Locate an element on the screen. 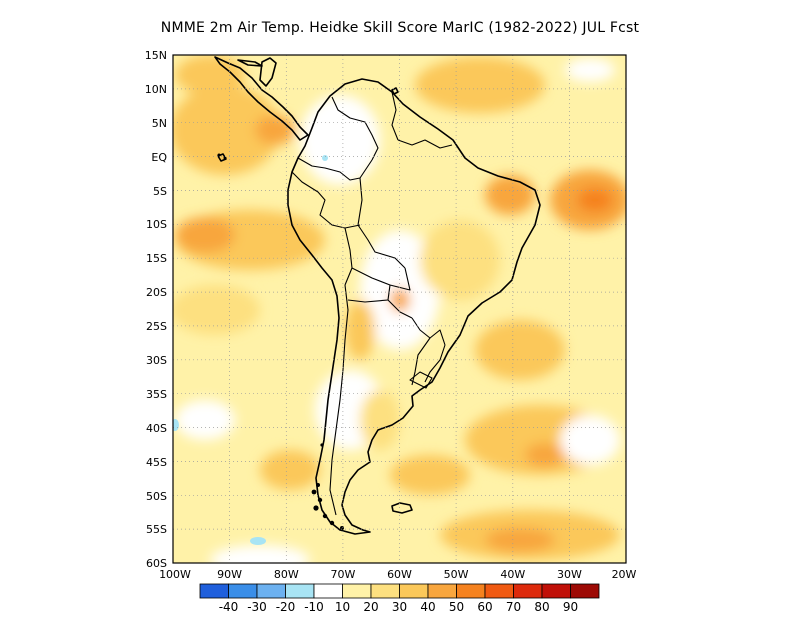  lat-tick-label: 35S is located at coordinates (156, 394).